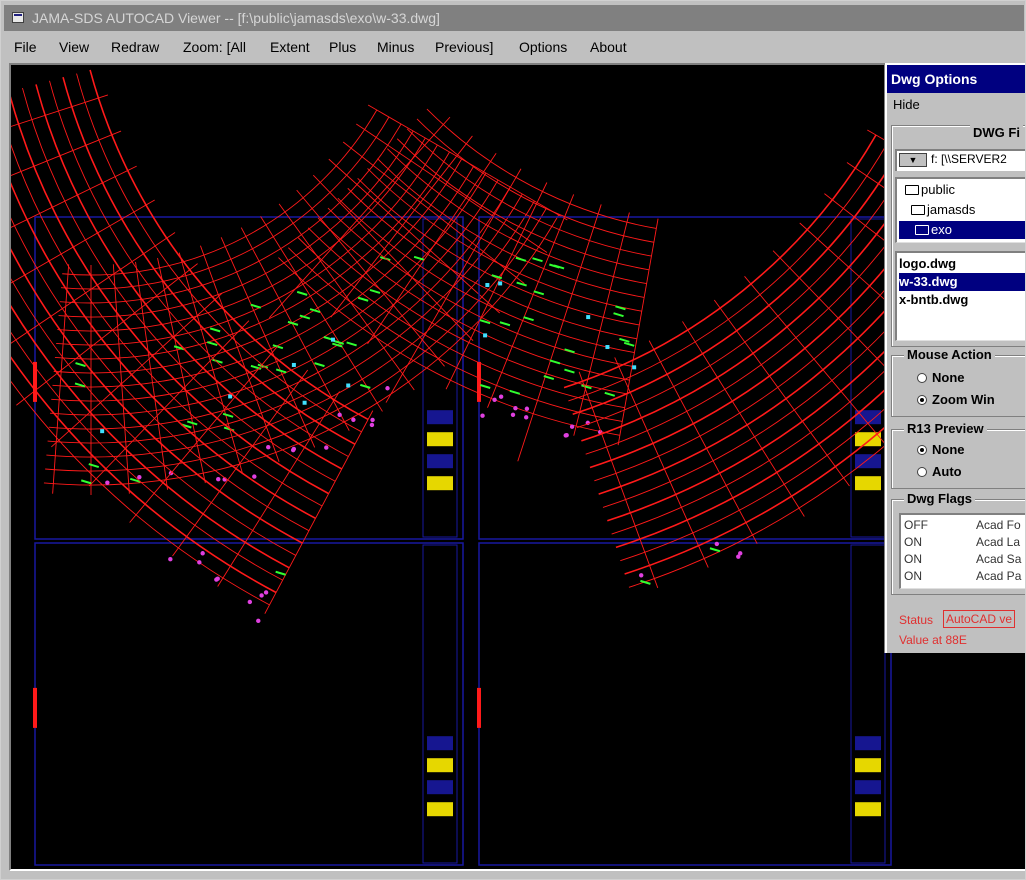  Describe the element at coordinates (962, 230) in the screenshot. I see `folder-item-exo: exo` at that location.